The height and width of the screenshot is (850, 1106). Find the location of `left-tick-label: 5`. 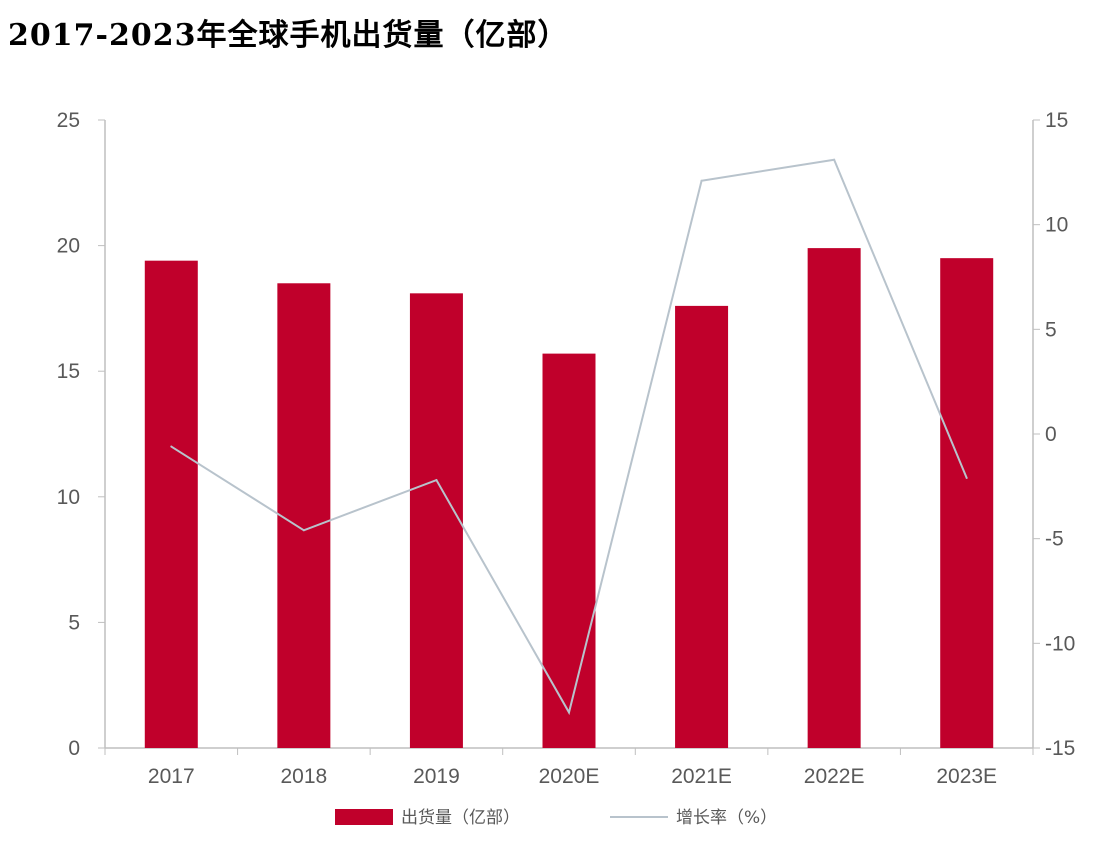

left-tick-label: 5 is located at coordinates (74, 622).